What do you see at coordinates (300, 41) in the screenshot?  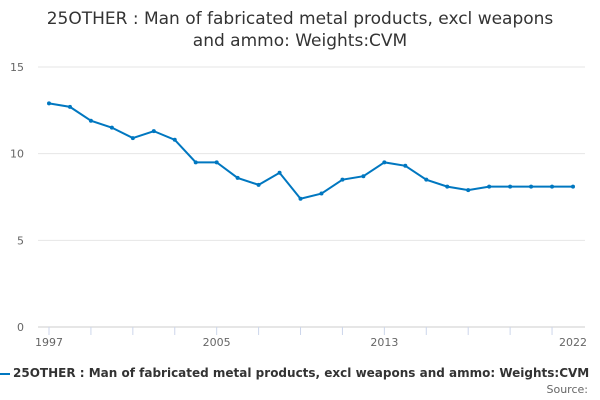 I see `chart-title-line-2: and ammo: Weights:CVM` at bounding box center [300, 41].